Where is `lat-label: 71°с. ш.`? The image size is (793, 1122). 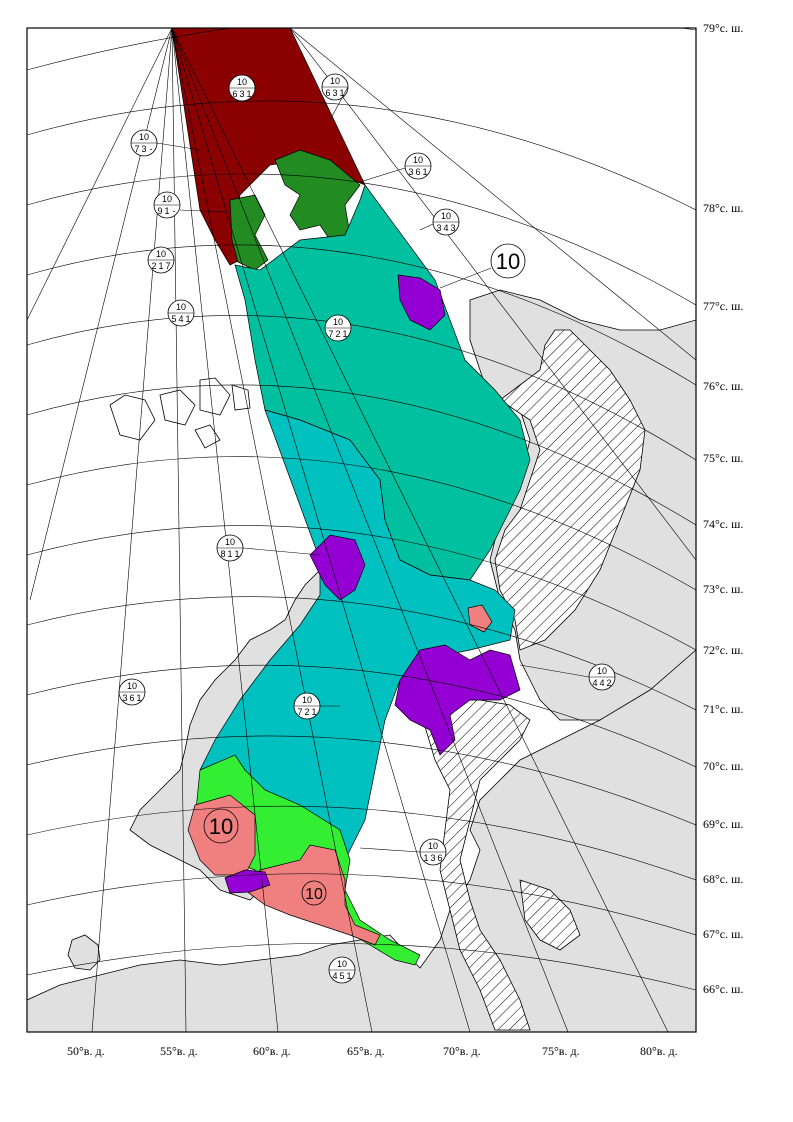 lat-label: 71°с. ш. is located at coordinates (723, 709).